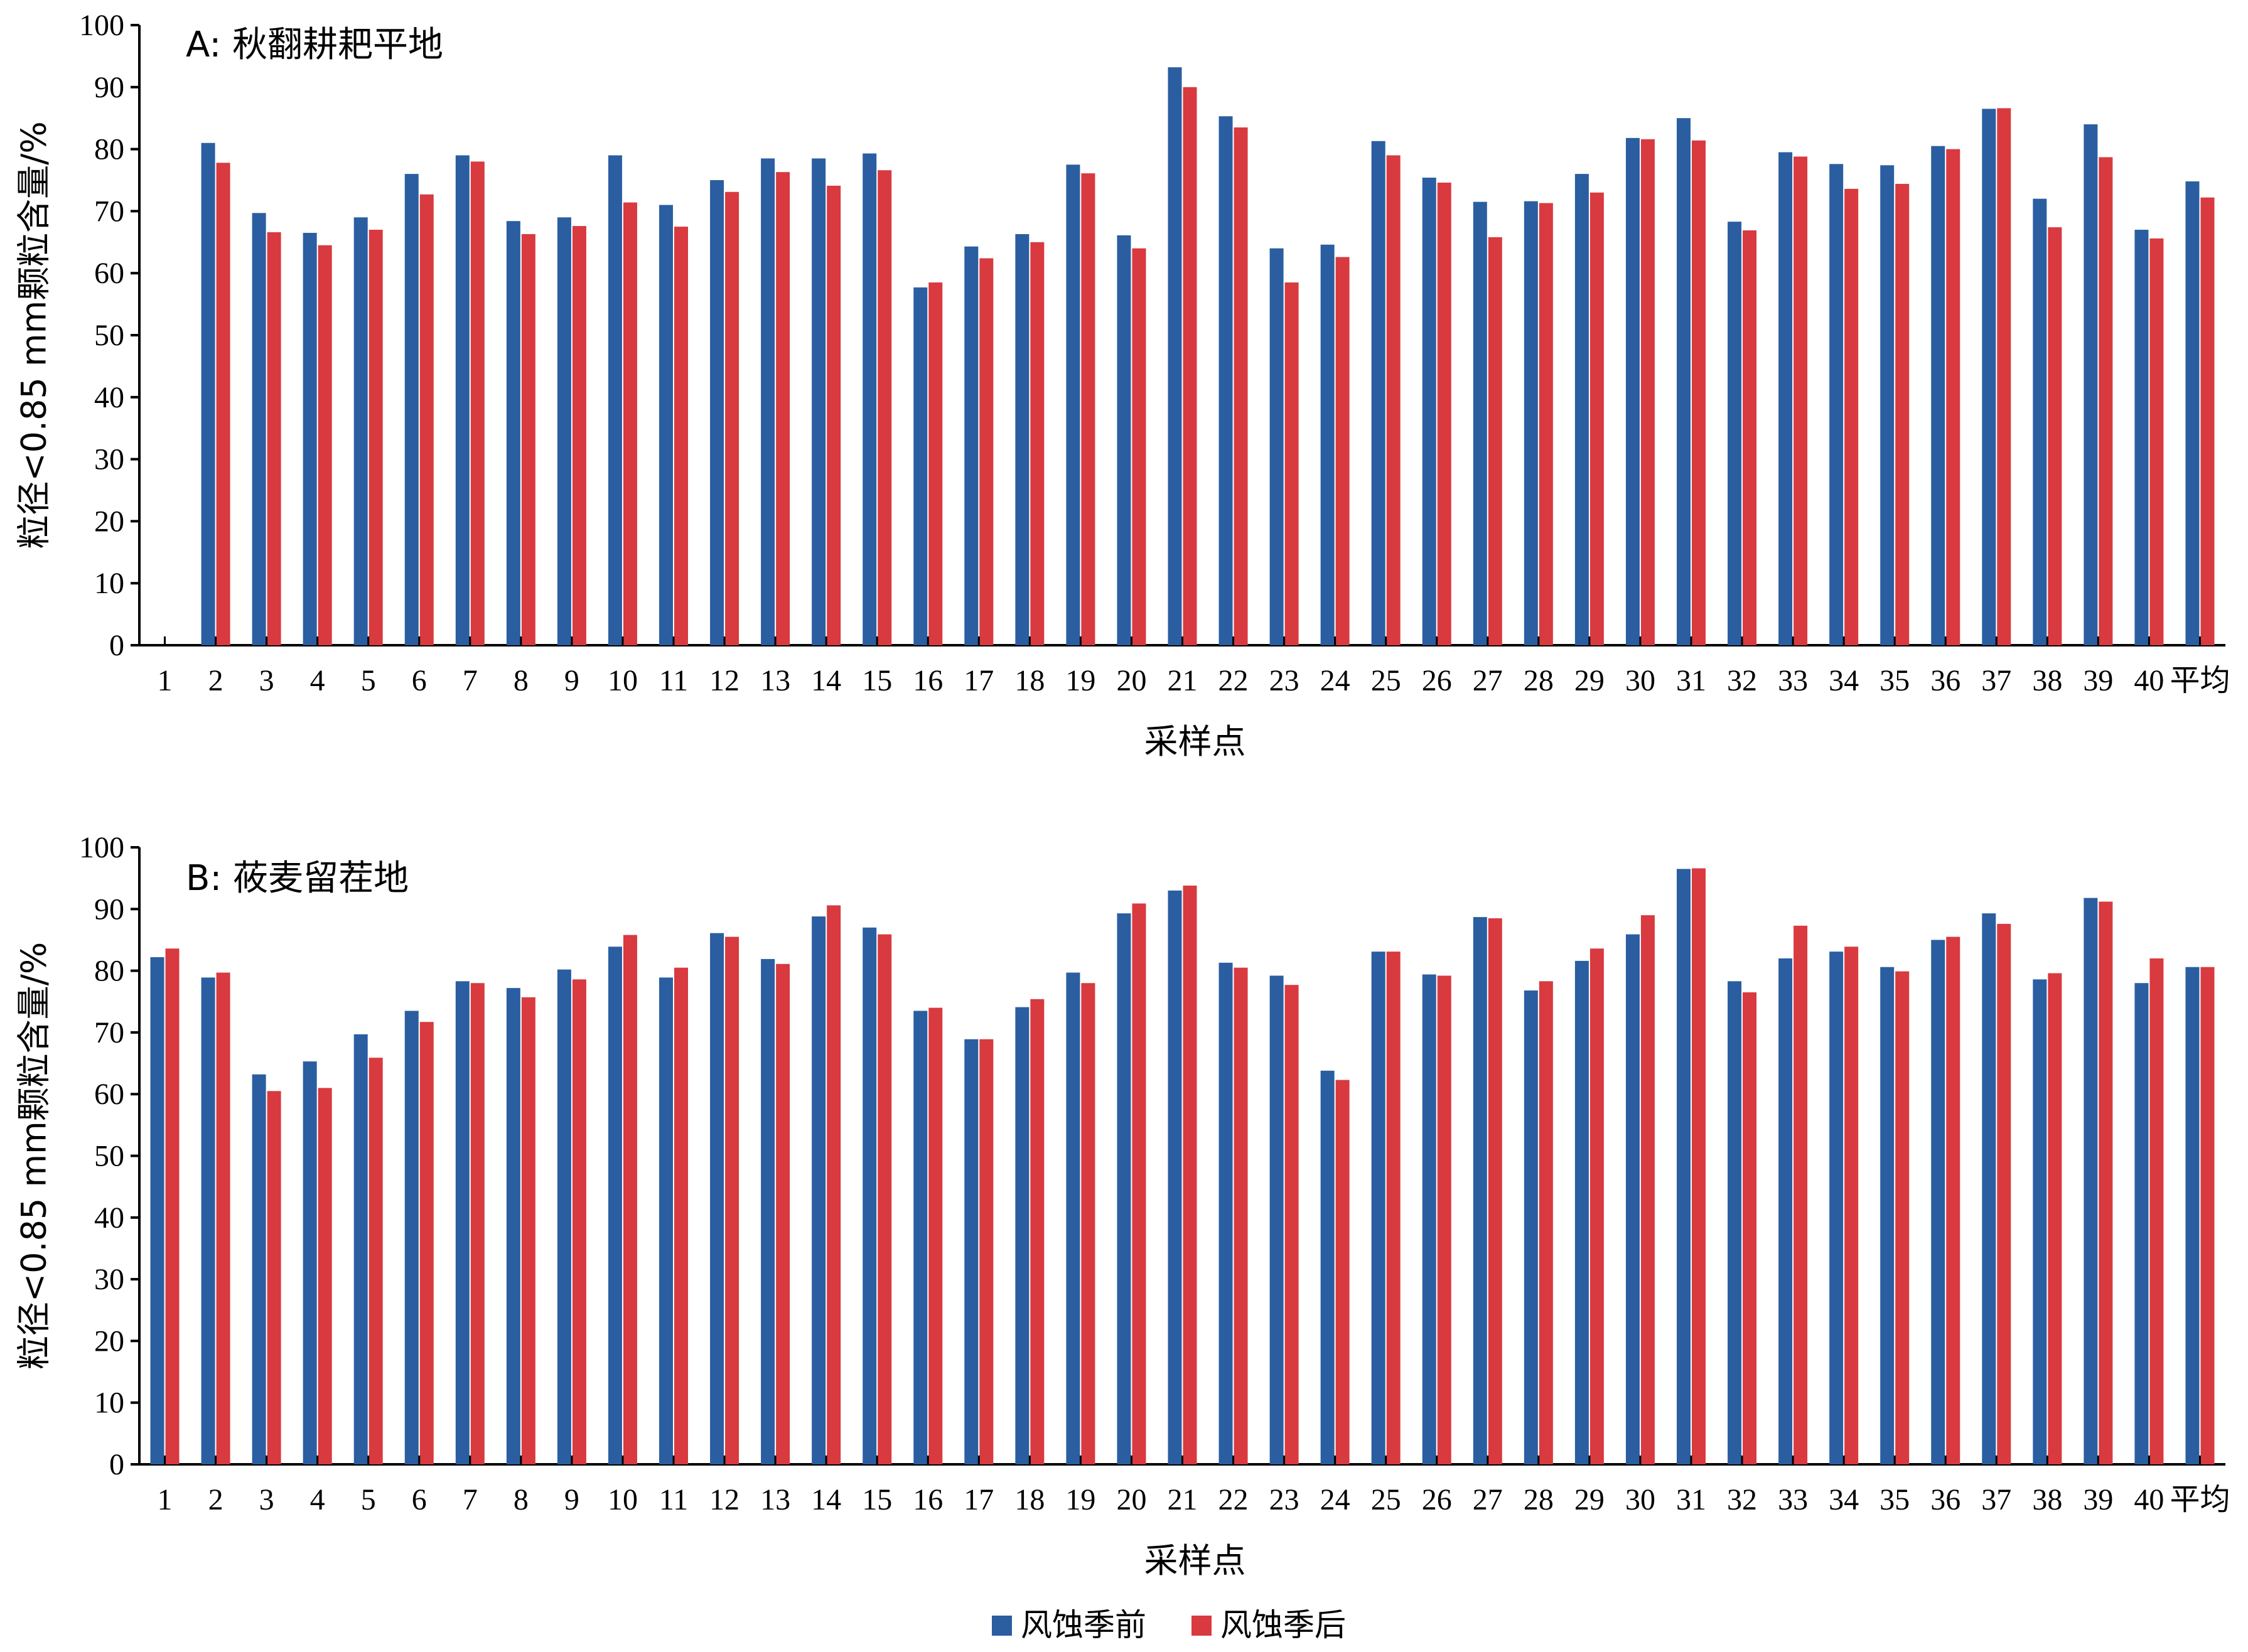  I want to click on x-tick-label: 2, so click(215, 1499).